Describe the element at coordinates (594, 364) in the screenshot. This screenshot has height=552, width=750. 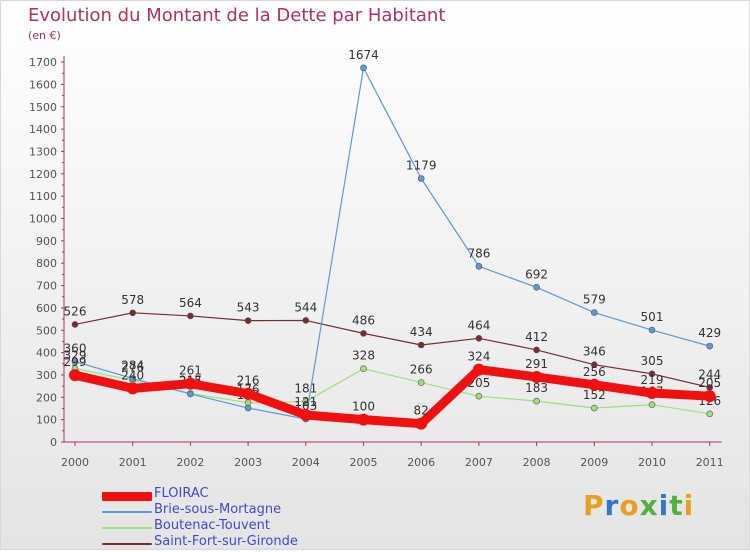
I see `point-saint-fort-sur-gironde-2009` at that location.